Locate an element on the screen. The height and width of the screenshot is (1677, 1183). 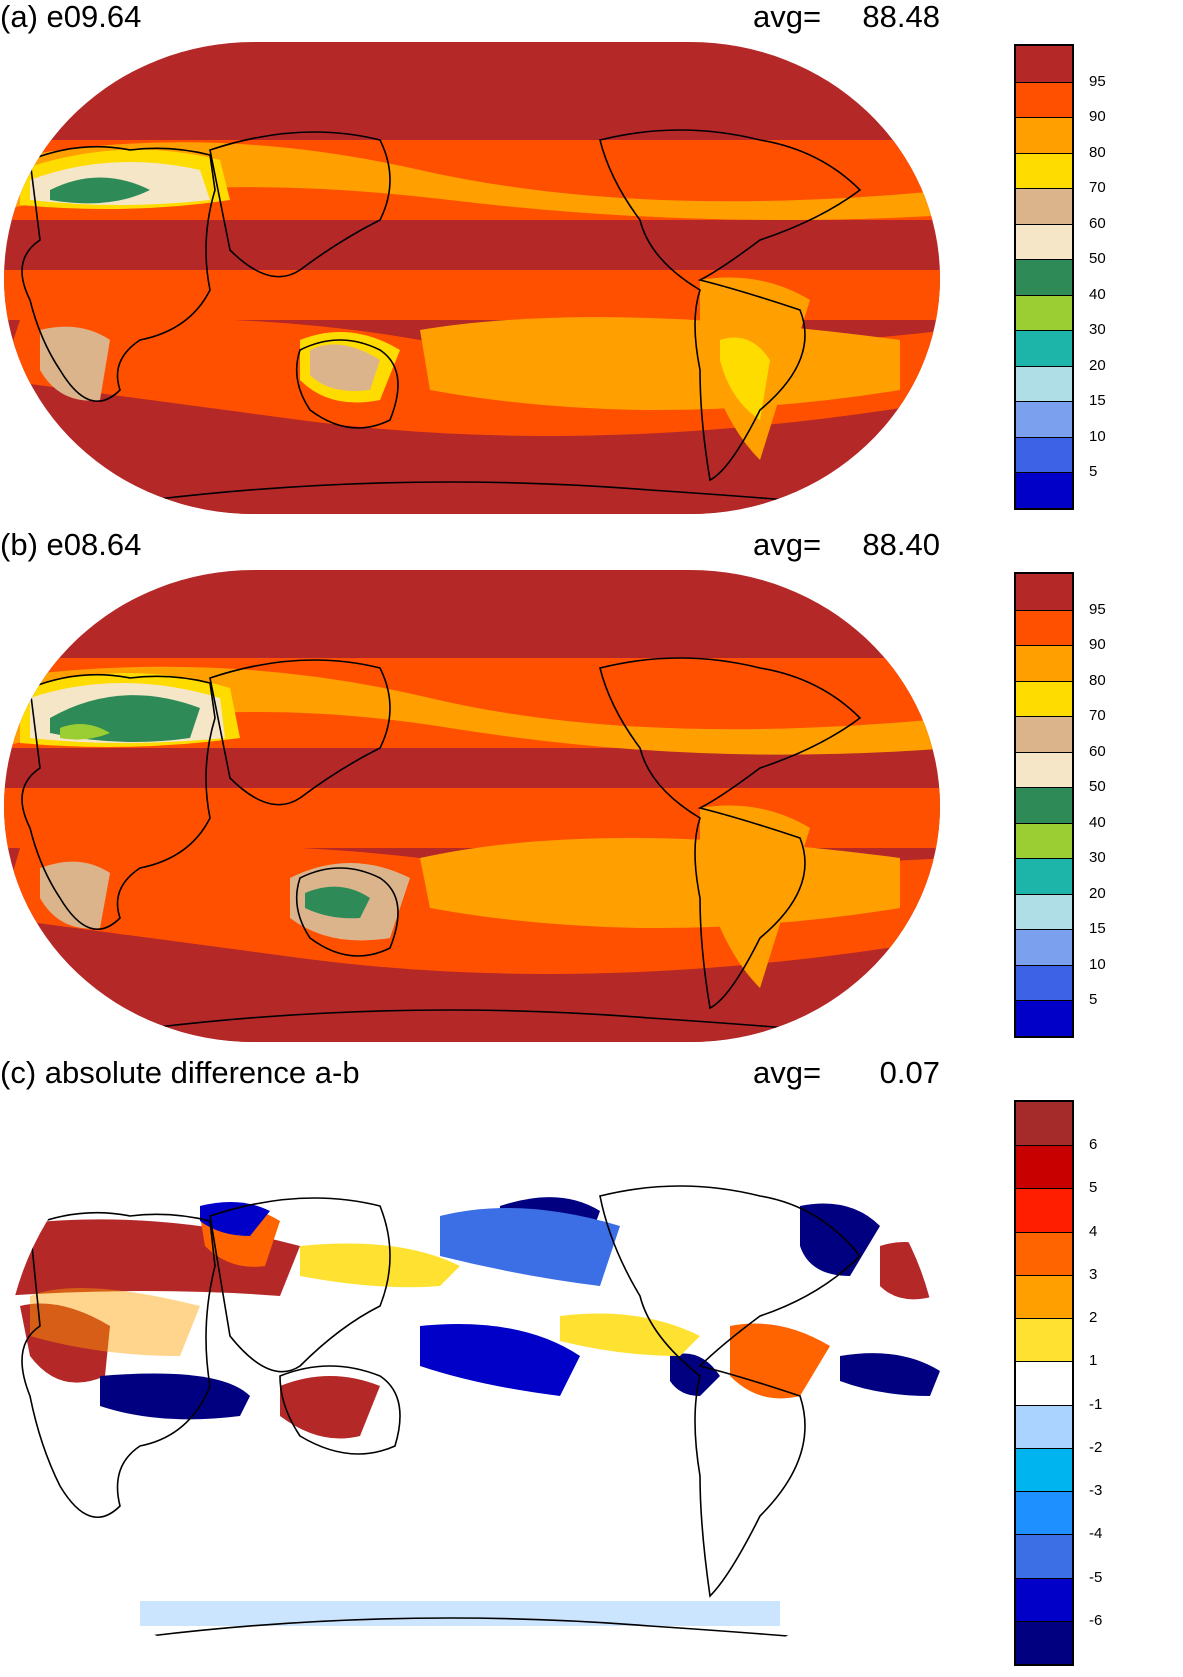
colorbar-tick-label: 1 is located at coordinates (1093, 1361).